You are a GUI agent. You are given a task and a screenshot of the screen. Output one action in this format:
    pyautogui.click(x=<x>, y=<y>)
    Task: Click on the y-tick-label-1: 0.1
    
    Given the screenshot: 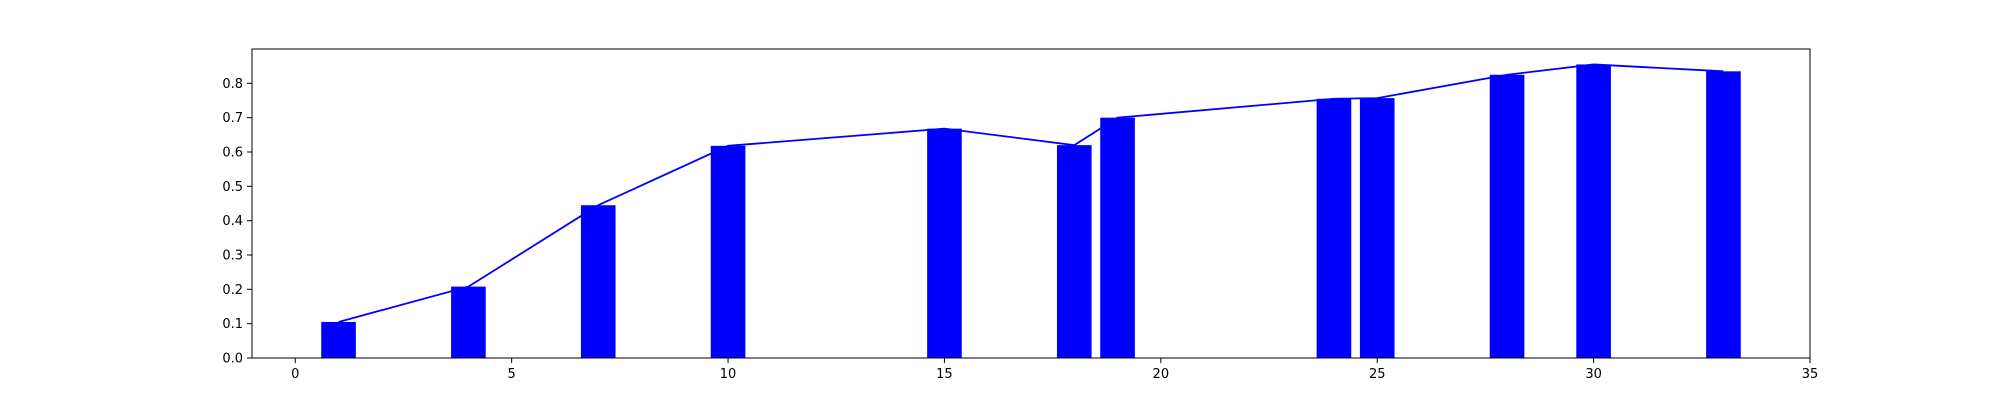 What is the action you would take?
    pyautogui.click(x=232, y=324)
    